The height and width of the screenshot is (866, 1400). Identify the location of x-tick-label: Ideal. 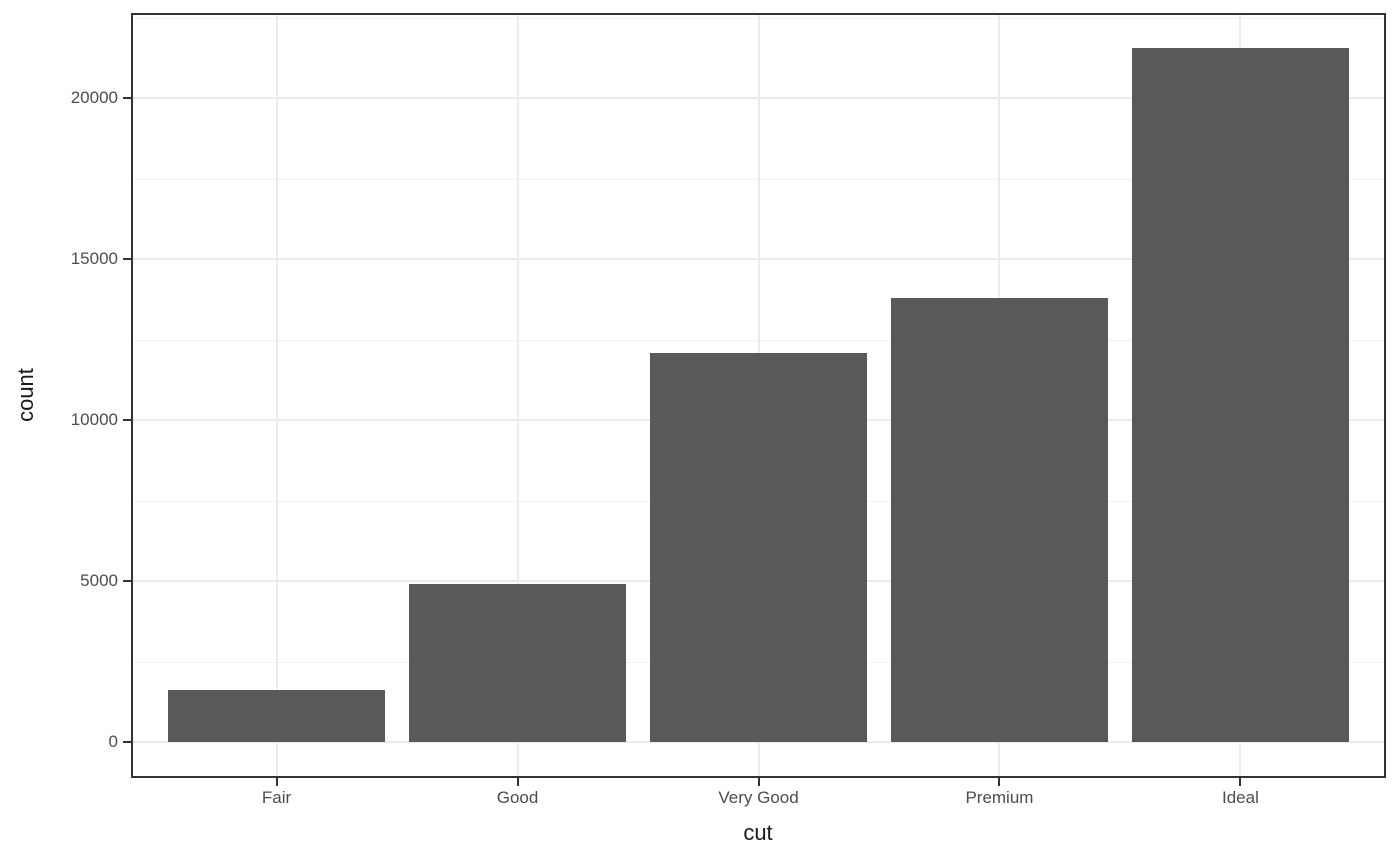
(1240, 797).